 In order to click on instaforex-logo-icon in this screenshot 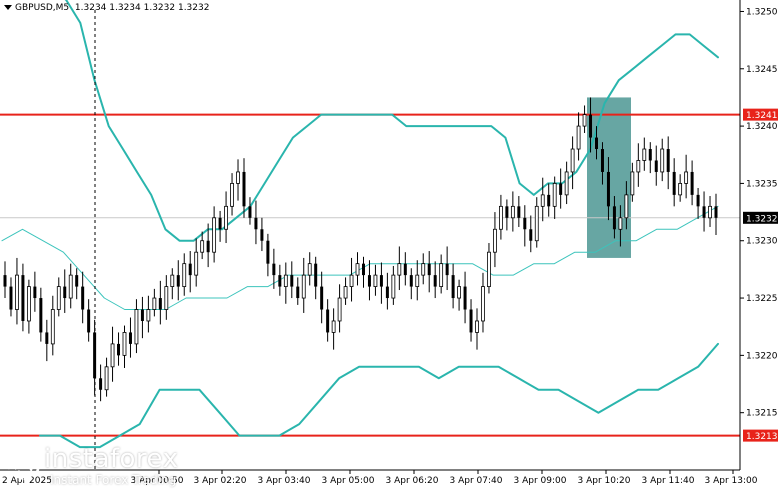, I will do `click(24, 464)`.